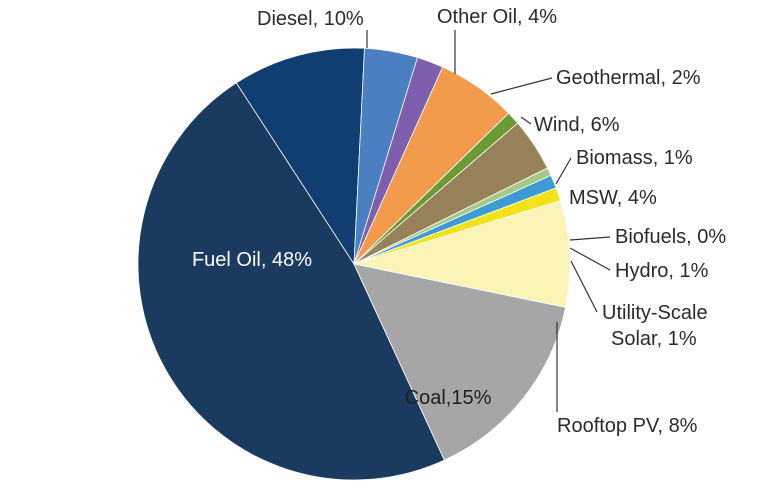 The height and width of the screenshot is (495, 765). I want to click on label-wind: Wind, 6%, so click(577, 125).